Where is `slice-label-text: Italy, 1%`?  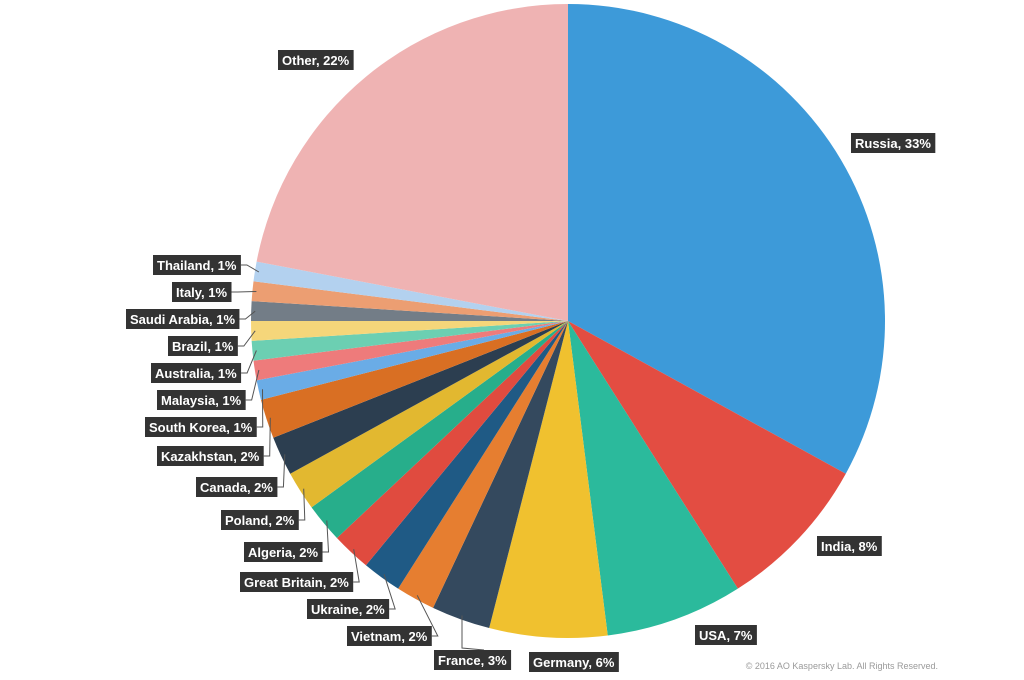
slice-label-text: Italy, 1% is located at coordinates (202, 292).